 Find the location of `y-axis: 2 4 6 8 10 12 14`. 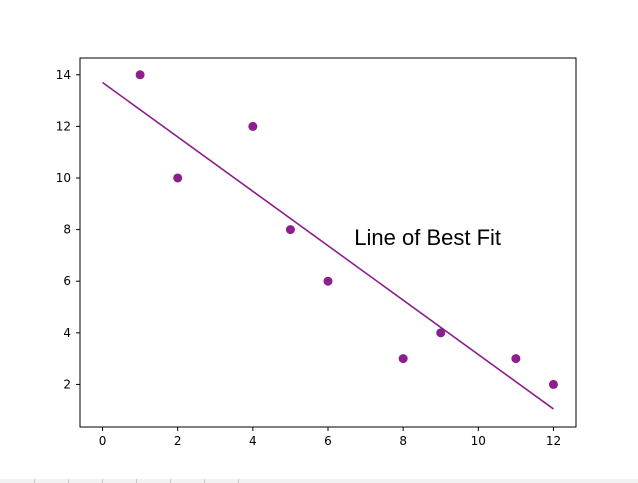

y-axis: 2 4 6 8 10 12 14 is located at coordinates (68, 229).